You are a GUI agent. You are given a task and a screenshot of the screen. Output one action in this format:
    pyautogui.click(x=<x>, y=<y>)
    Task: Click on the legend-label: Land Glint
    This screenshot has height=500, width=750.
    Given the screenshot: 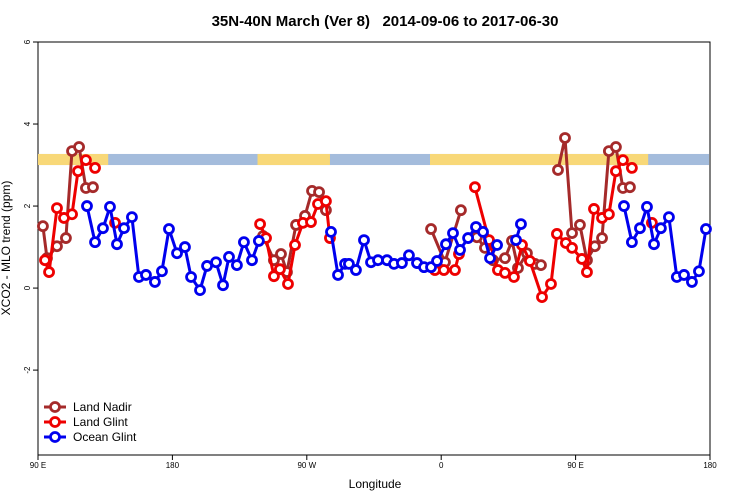 What is the action you would take?
    pyautogui.click(x=100, y=422)
    